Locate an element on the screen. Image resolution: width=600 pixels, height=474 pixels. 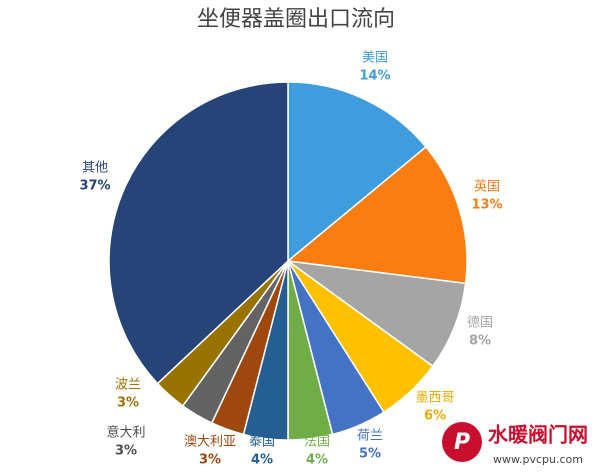
slice-label: 英国 is located at coordinates (487, 187).